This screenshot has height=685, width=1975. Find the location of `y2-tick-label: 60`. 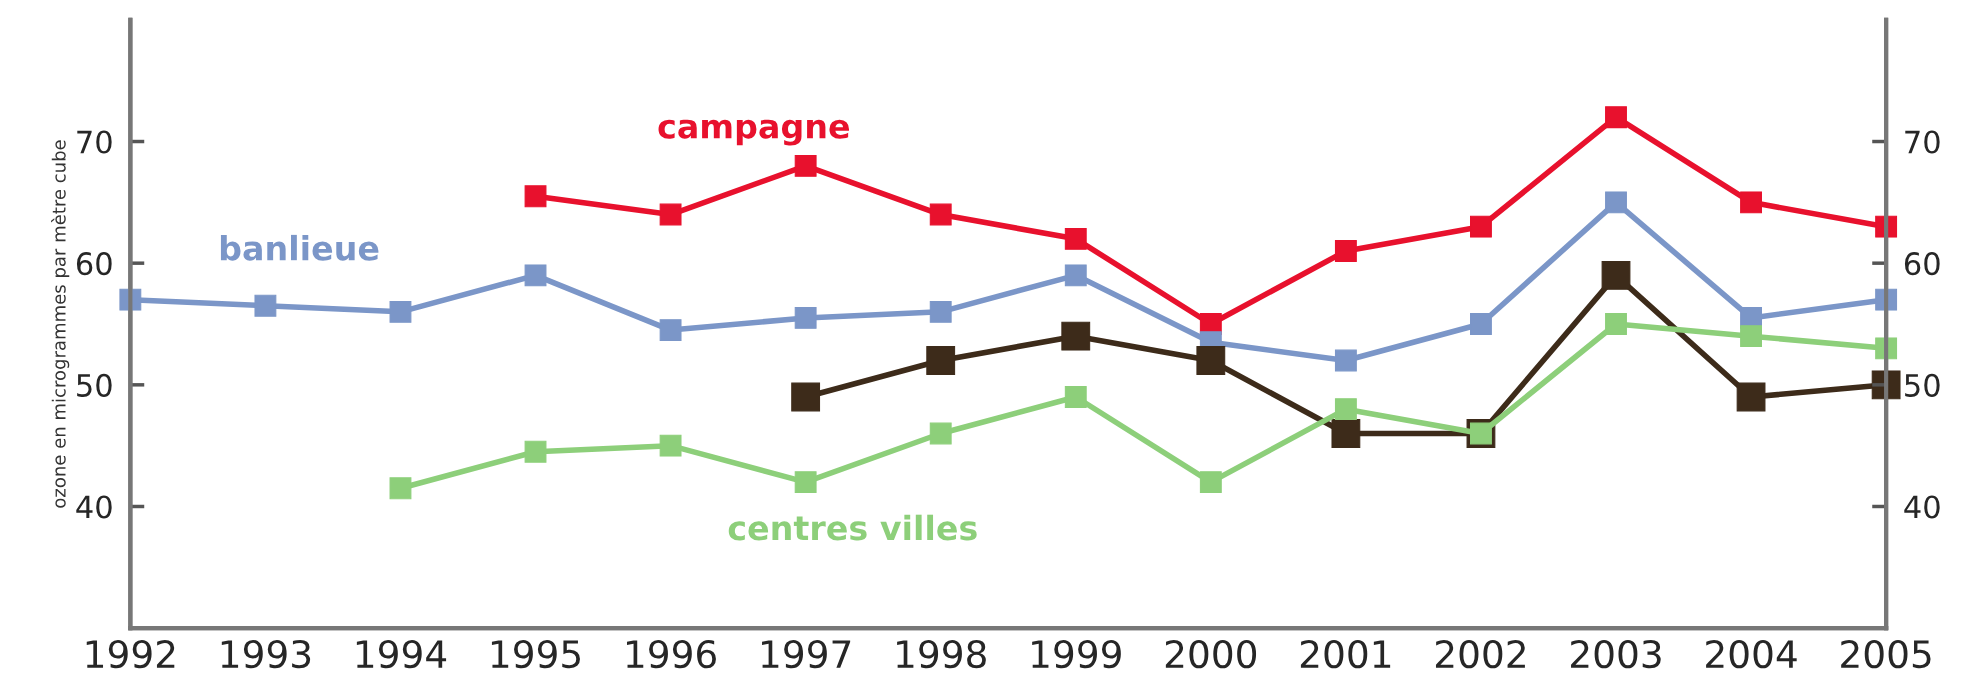

y2-tick-label: 60 is located at coordinates (1922, 264).